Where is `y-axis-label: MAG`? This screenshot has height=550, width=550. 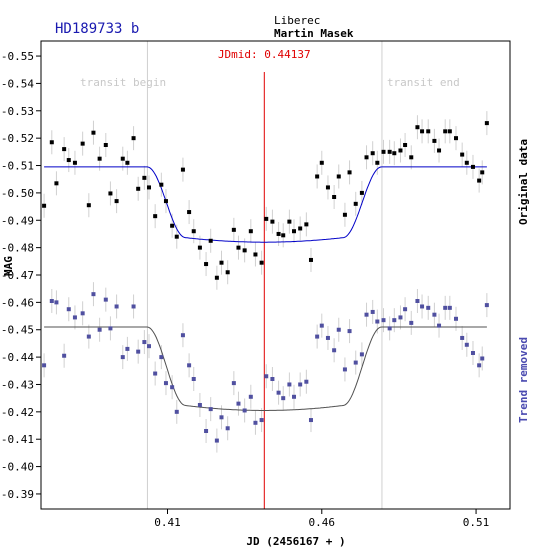 y-axis-label: MAG is located at coordinates (8, 266).